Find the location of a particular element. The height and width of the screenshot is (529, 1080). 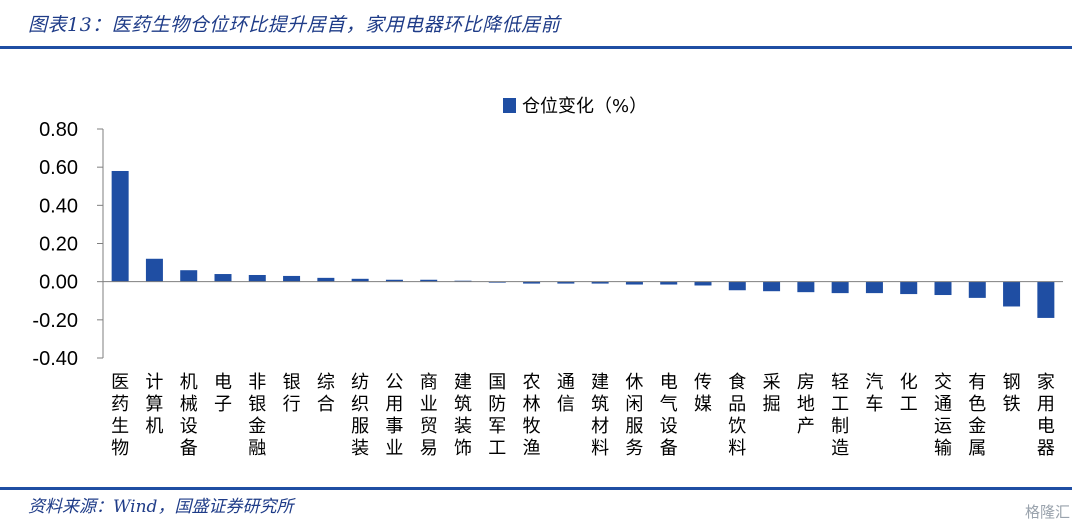

x-tick-label: 家用电器 is located at coordinates (1046, 415).